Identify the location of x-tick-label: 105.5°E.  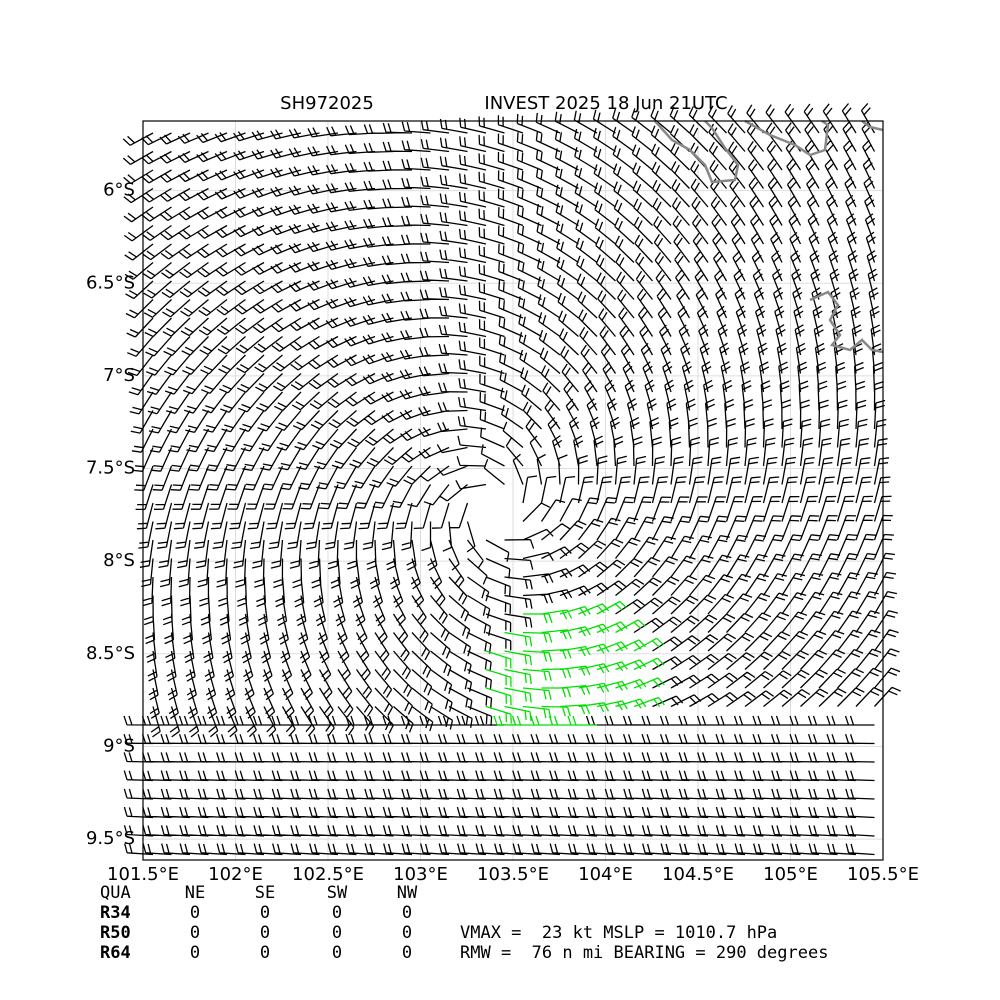
(883, 874).